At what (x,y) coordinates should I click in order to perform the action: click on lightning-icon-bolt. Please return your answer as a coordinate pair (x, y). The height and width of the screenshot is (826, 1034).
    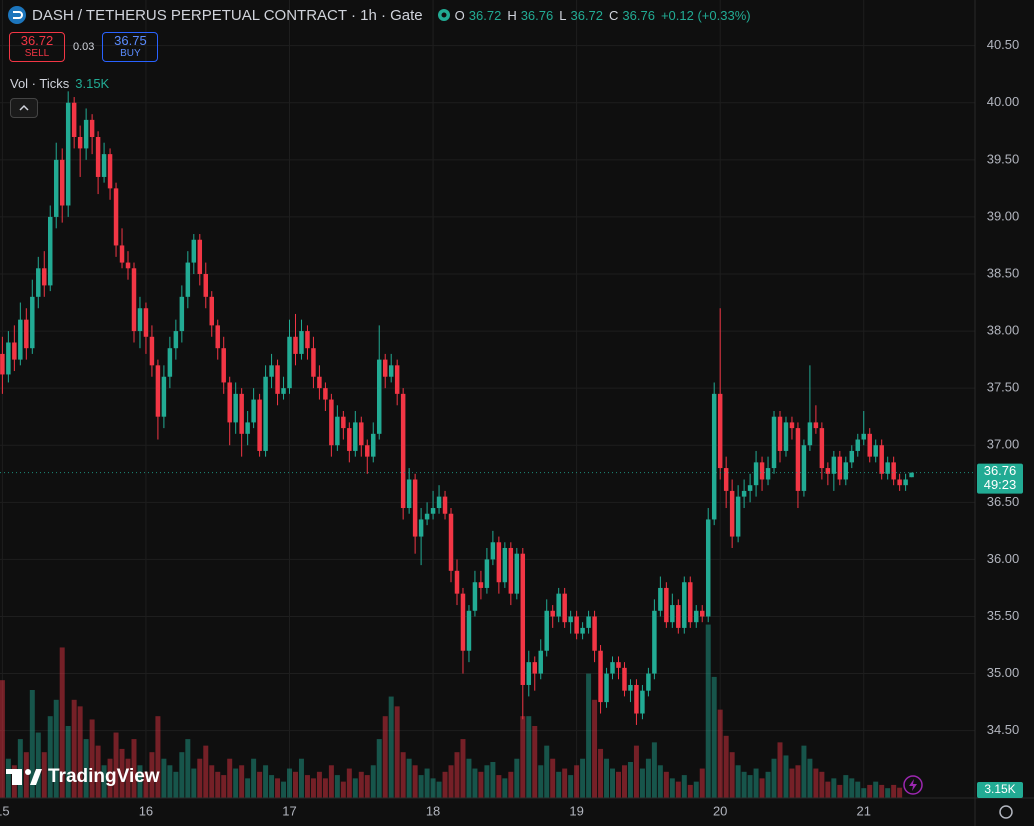
    Looking at the image, I should click on (913, 785).